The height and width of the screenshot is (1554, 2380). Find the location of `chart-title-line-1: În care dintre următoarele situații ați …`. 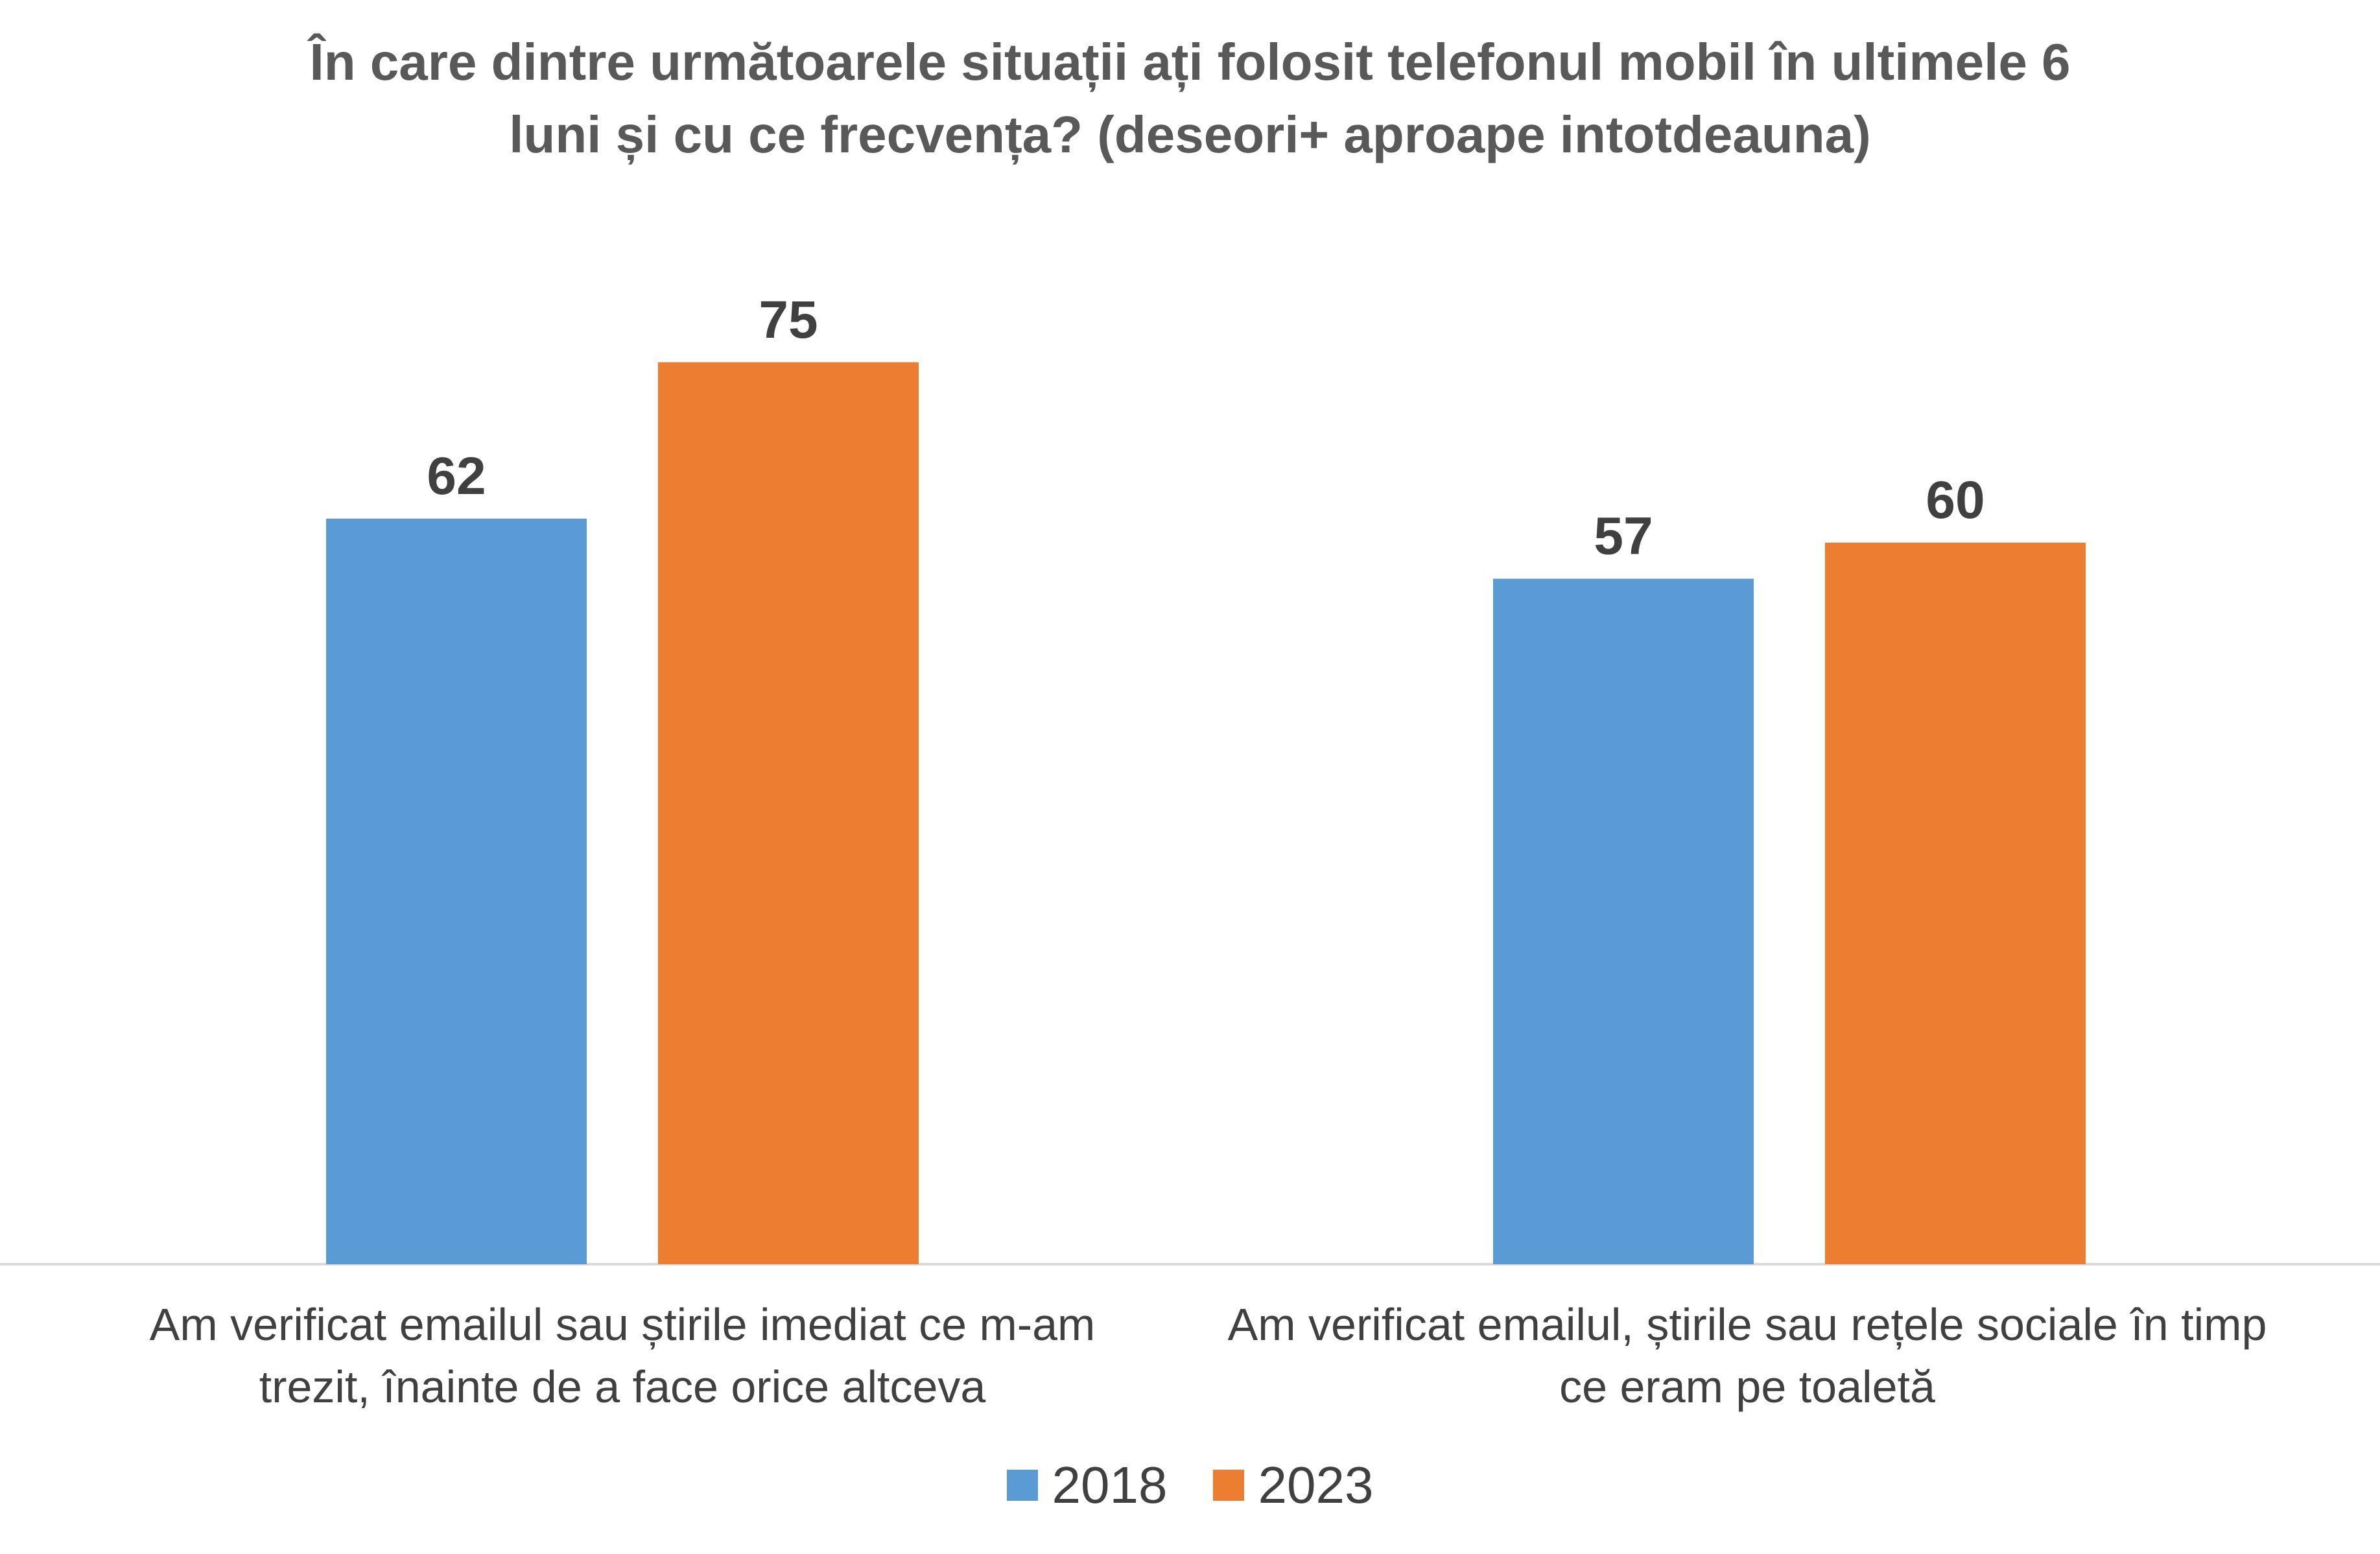

chart-title-line-1: În care dintre următoarele situații ați … is located at coordinates (1190, 62).